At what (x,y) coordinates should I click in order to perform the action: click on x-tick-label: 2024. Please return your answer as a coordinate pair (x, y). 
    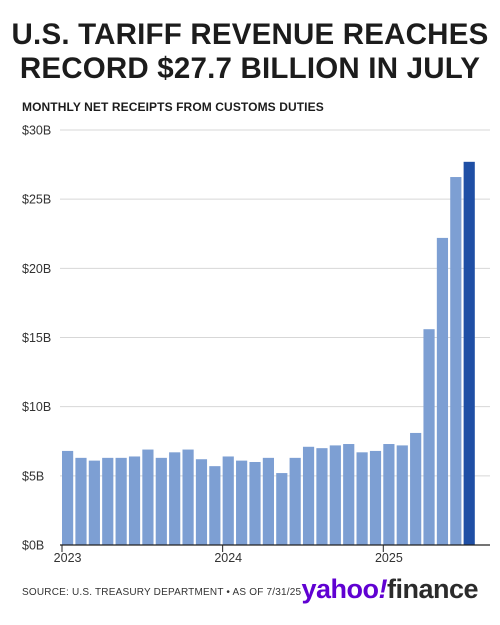
    Looking at the image, I should click on (228, 558).